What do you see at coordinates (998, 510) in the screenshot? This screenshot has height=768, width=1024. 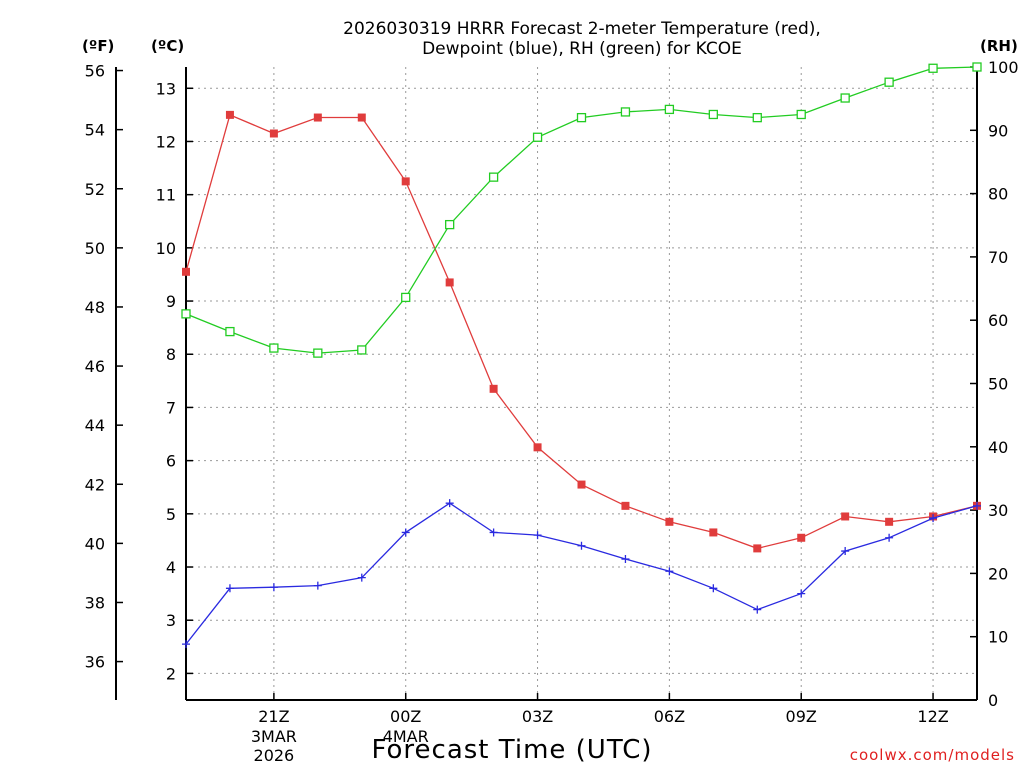 I see `rh-tick-label: 30` at bounding box center [998, 510].